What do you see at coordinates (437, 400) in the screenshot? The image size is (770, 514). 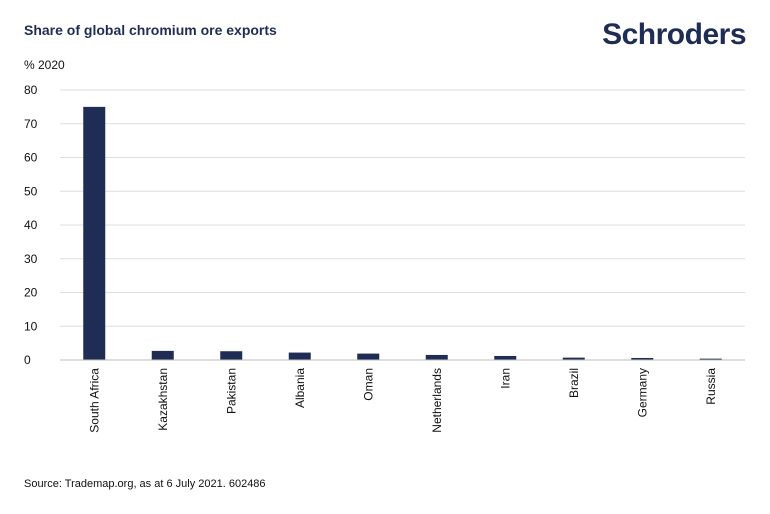 I see `x-category-label: Netherlands` at bounding box center [437, 400].